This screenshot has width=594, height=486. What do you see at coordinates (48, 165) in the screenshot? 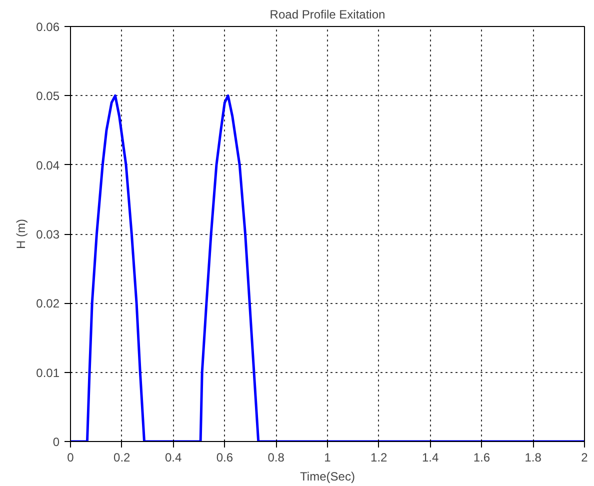
I see `y-tick-label: 0.04` at bounding box center [48, 165].